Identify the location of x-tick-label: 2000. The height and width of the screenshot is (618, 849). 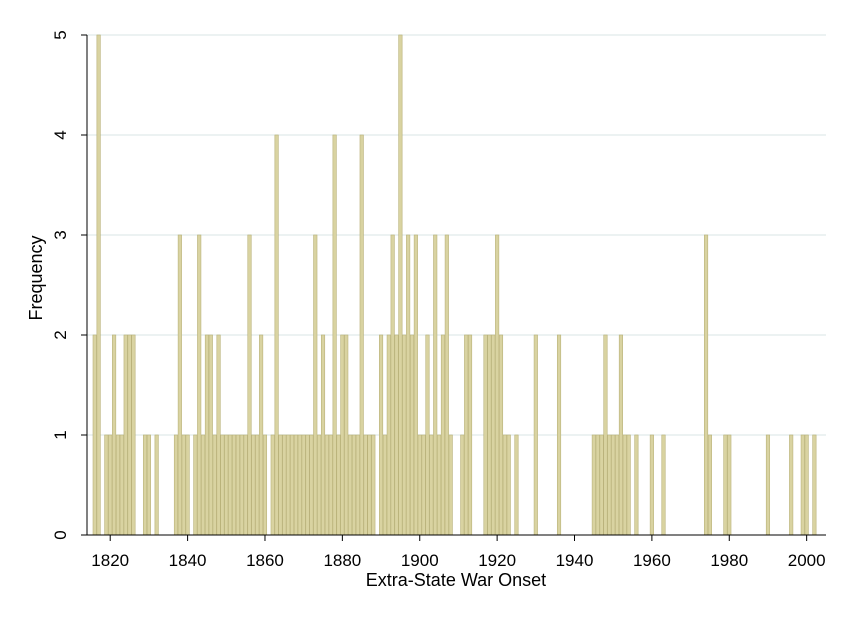
(807, 560).